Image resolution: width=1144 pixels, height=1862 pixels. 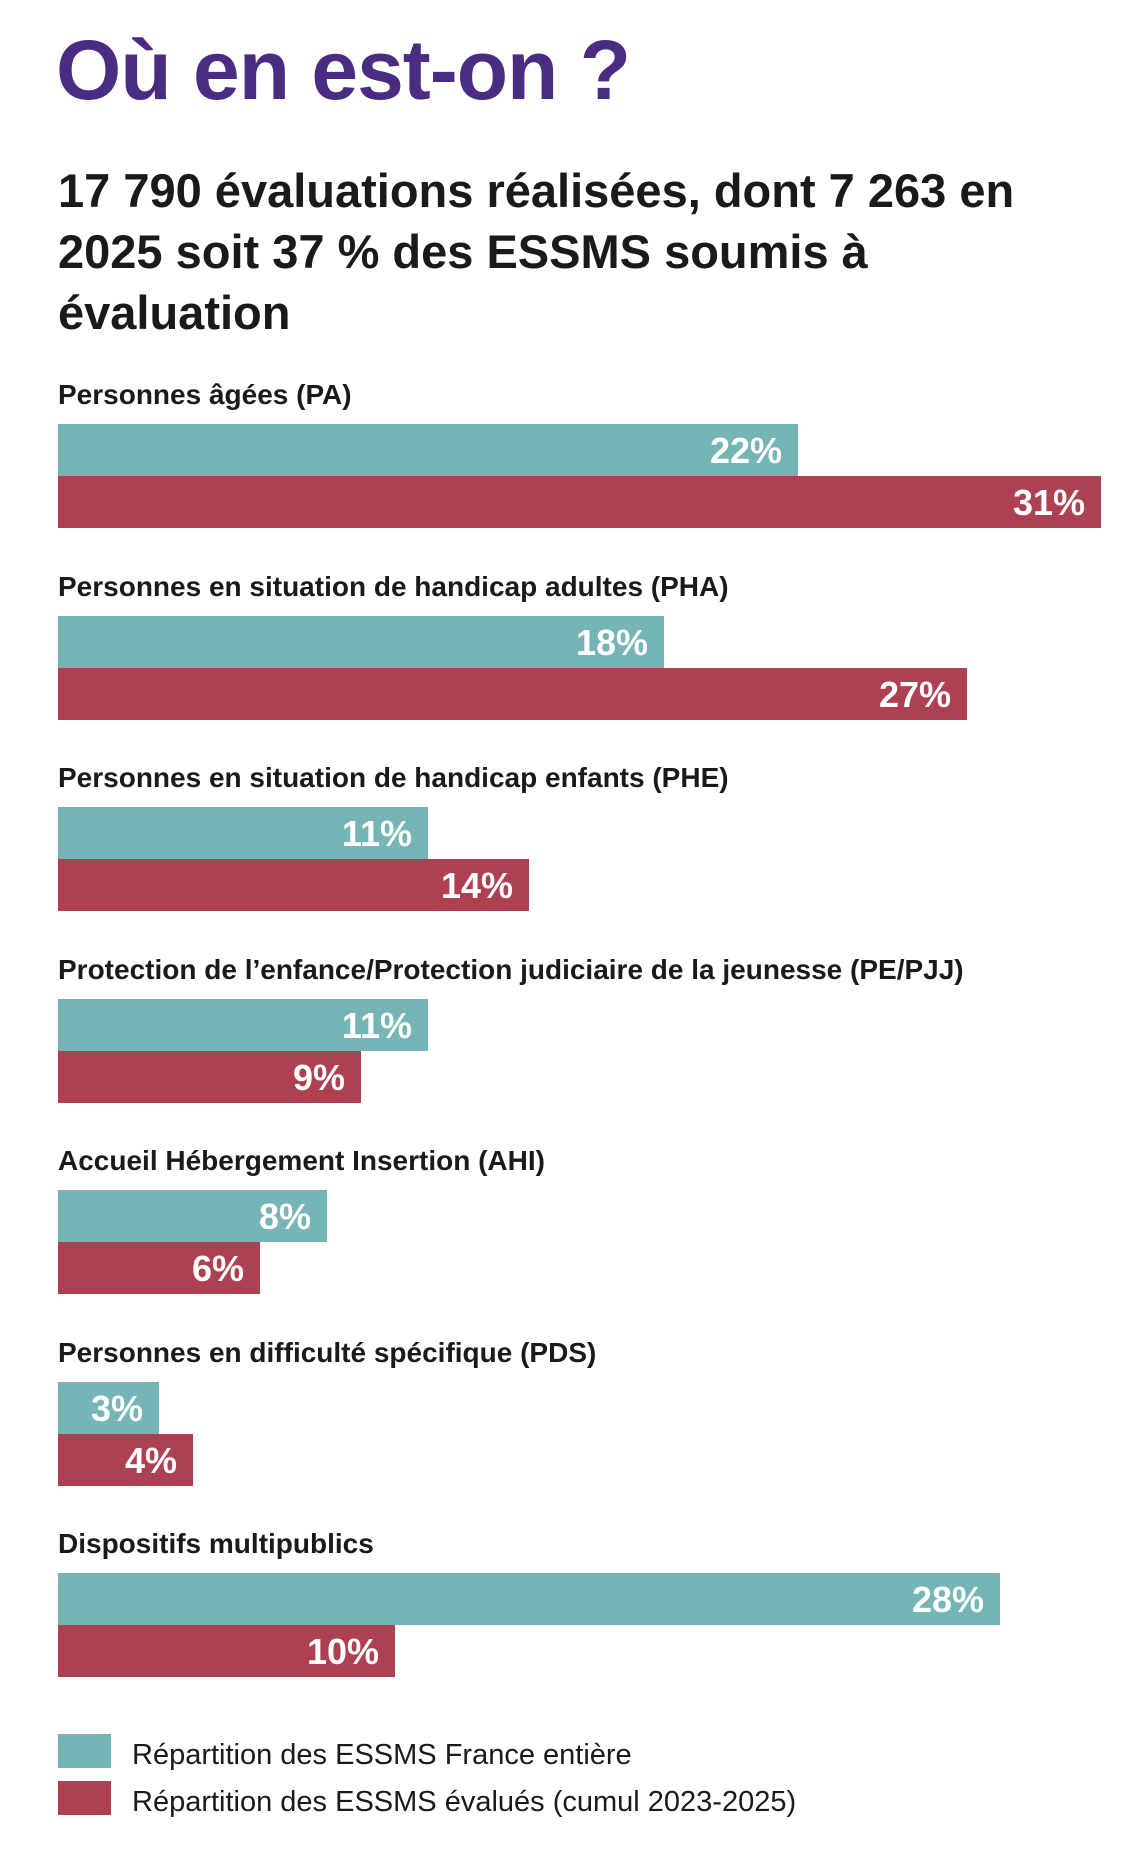 What do you see at coordinates (209, 1077) in the screenshot?
I see `bar-evalues: 9%` at bounding box center [209, 1077].